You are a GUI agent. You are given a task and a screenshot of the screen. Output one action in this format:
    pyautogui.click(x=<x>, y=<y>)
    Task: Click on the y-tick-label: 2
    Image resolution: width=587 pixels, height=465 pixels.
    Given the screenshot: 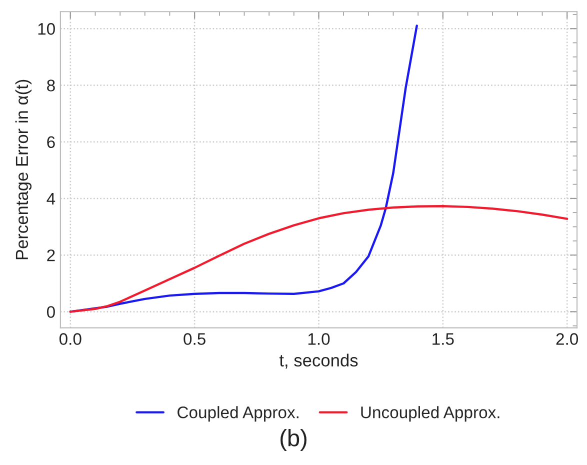 What is the action you would take?
    pyautogui.click(x=51, y=255)
    